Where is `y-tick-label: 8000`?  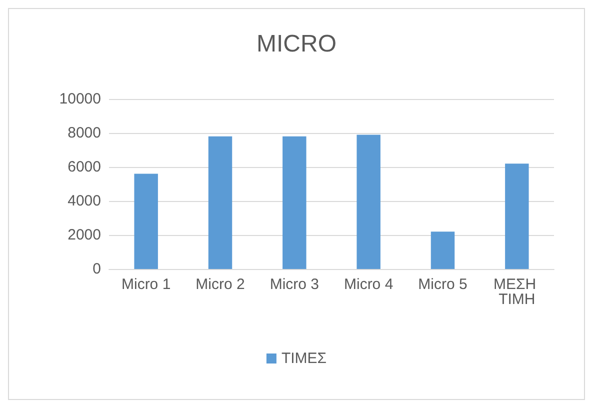
y-tick-label: 8000 is located at coordinates (84, 133).